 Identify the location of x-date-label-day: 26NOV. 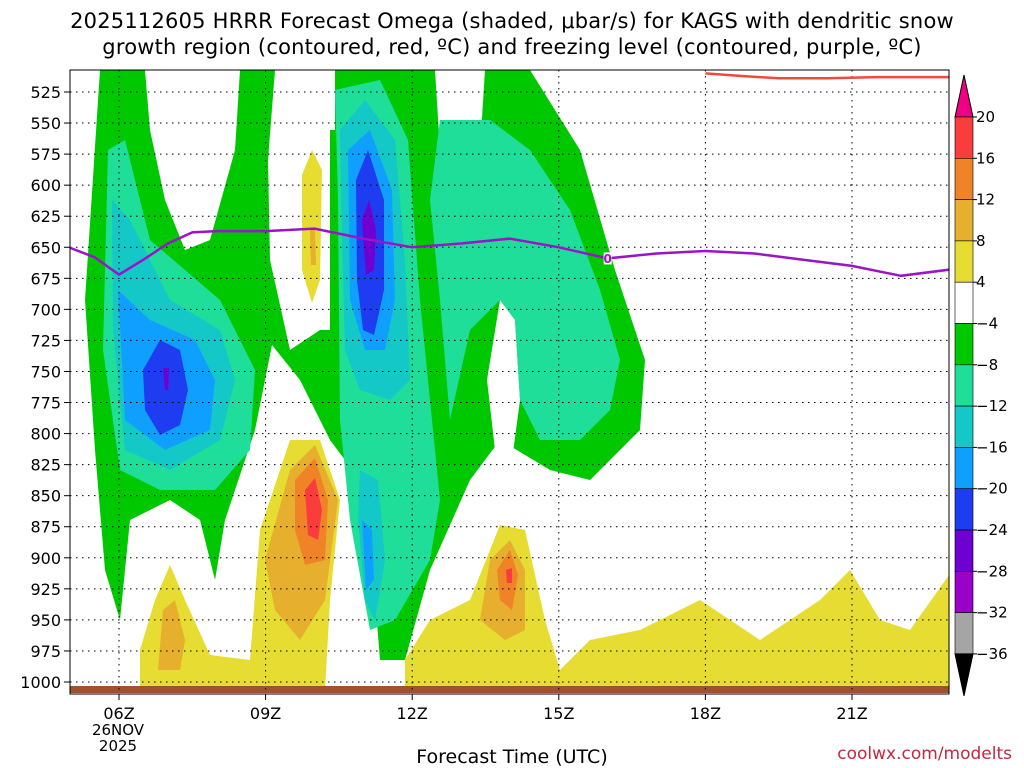
(118, 730).